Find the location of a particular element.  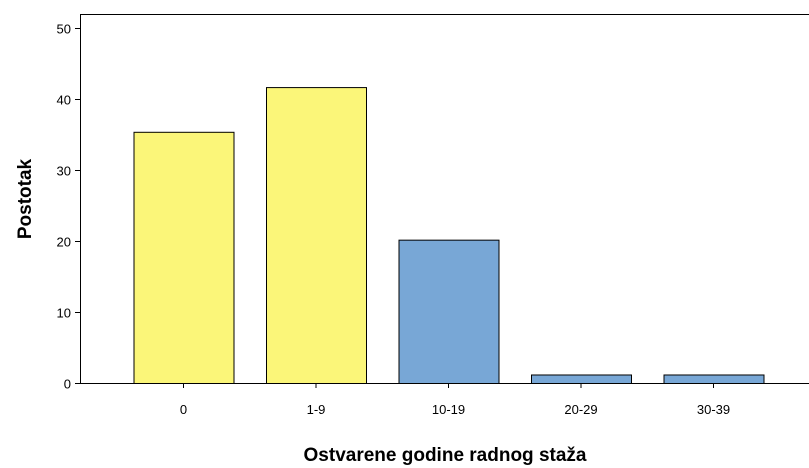

y-axis-title: Postotak is located at coordinates (25, 198).